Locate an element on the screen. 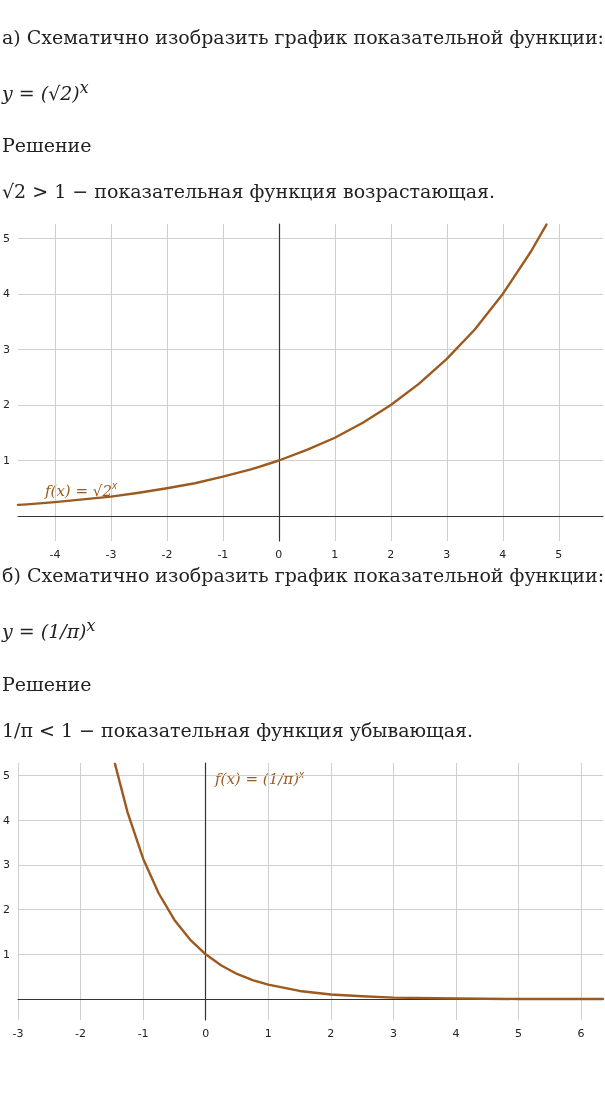 This screenshot has height=1108, width=605. chart-subtitle: y = (1/π)$^{x}$ is located at coordinates (49, 629).